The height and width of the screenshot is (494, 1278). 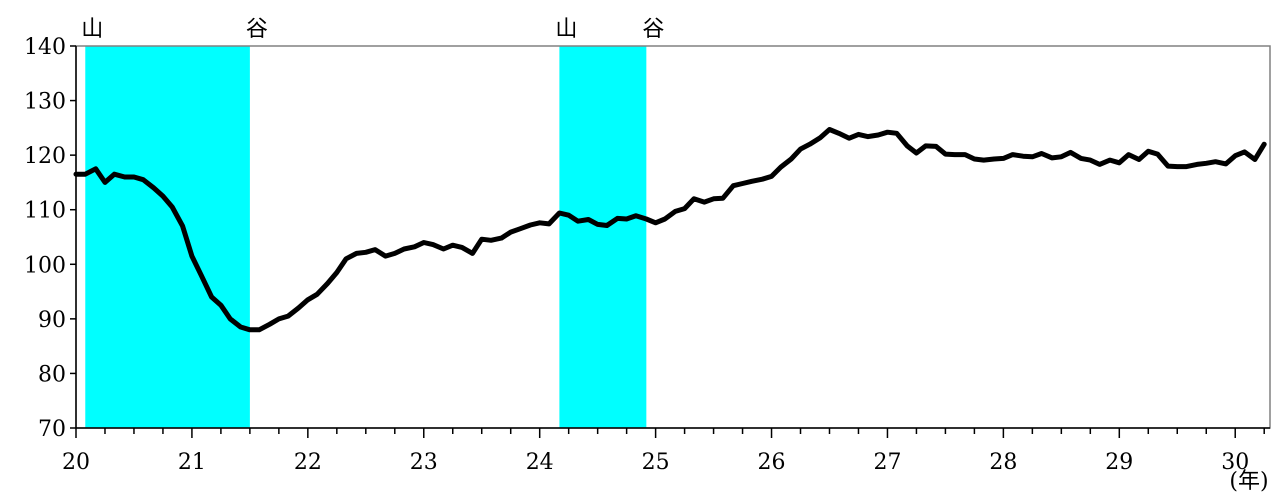 I want to click on y-tick-label: 80, so click(x=52, y=374).